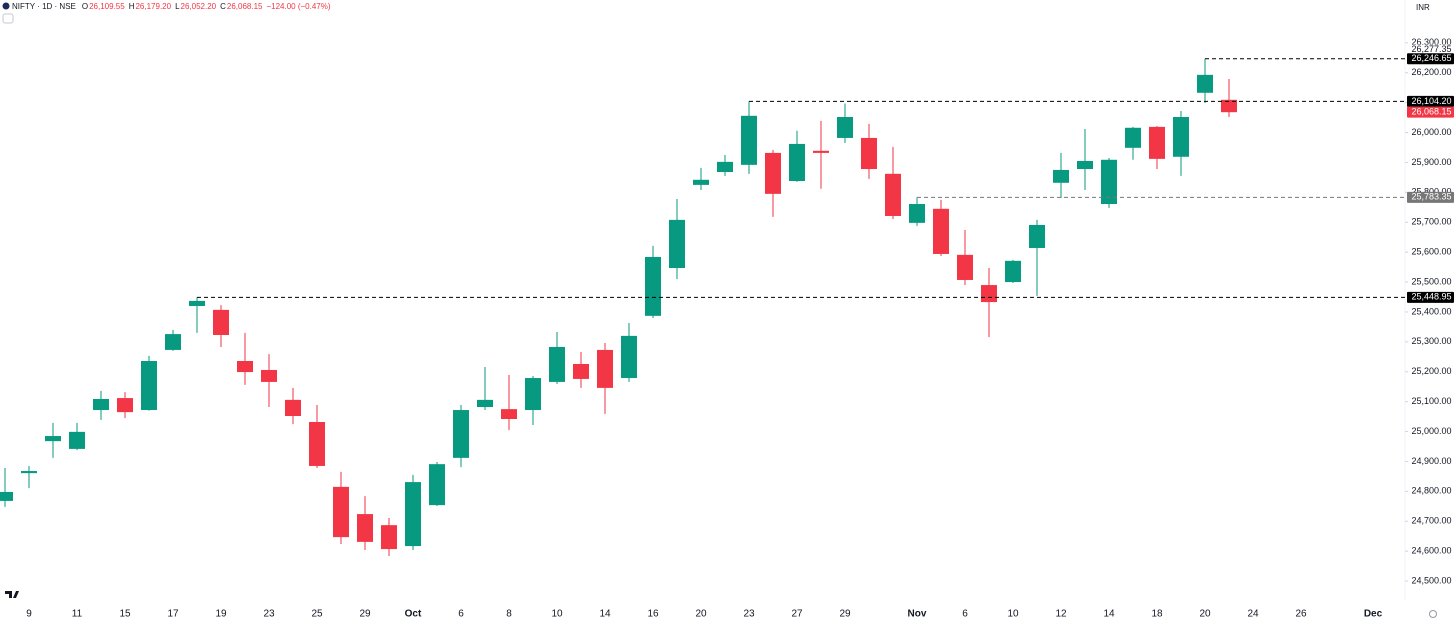 The width and height of the screenshot is (1456, 622). What do you see at coordinates (29, 614) in the screenshot?
I see `x-tick-label: 9` at bounding box center [29, 614].